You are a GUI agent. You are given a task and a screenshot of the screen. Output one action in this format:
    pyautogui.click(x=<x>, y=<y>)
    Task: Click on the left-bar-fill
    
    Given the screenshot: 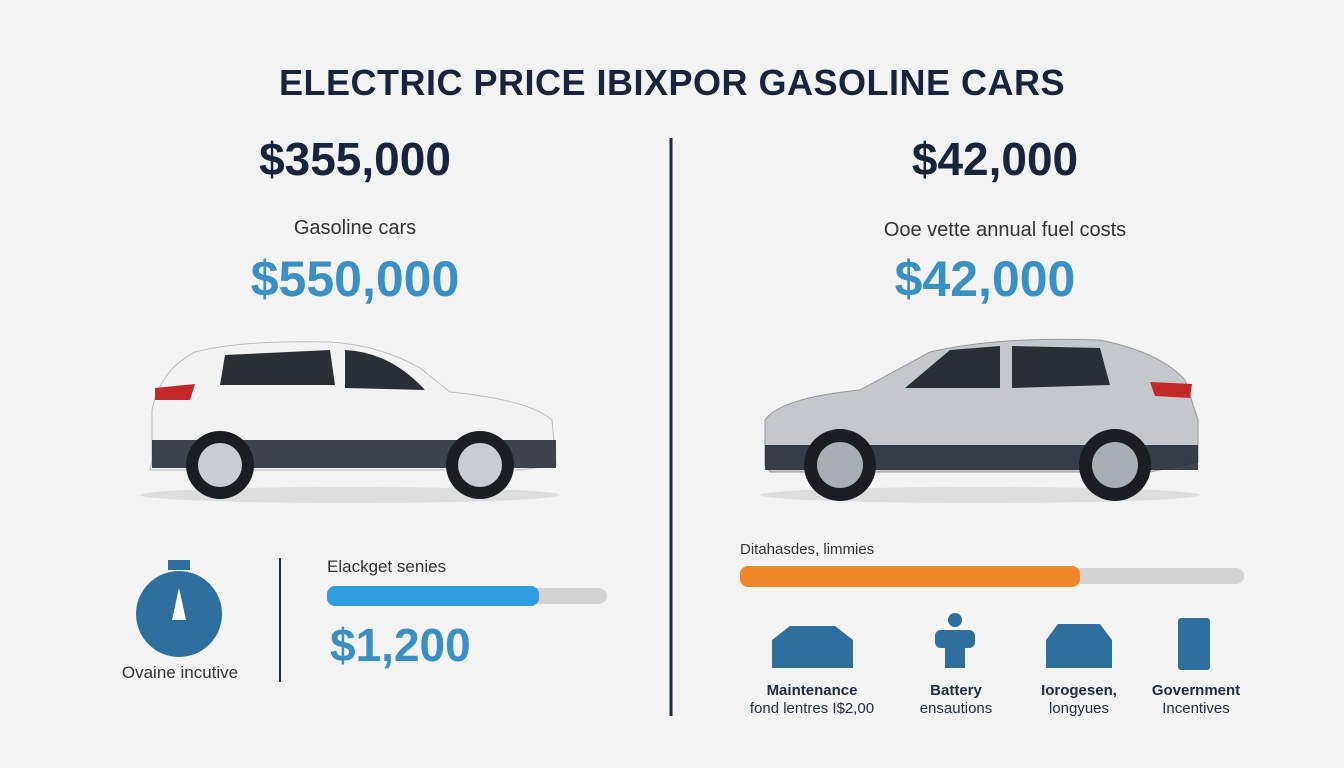 What is the action you would take?
    pyautogui.click(x=433, y=596)
    